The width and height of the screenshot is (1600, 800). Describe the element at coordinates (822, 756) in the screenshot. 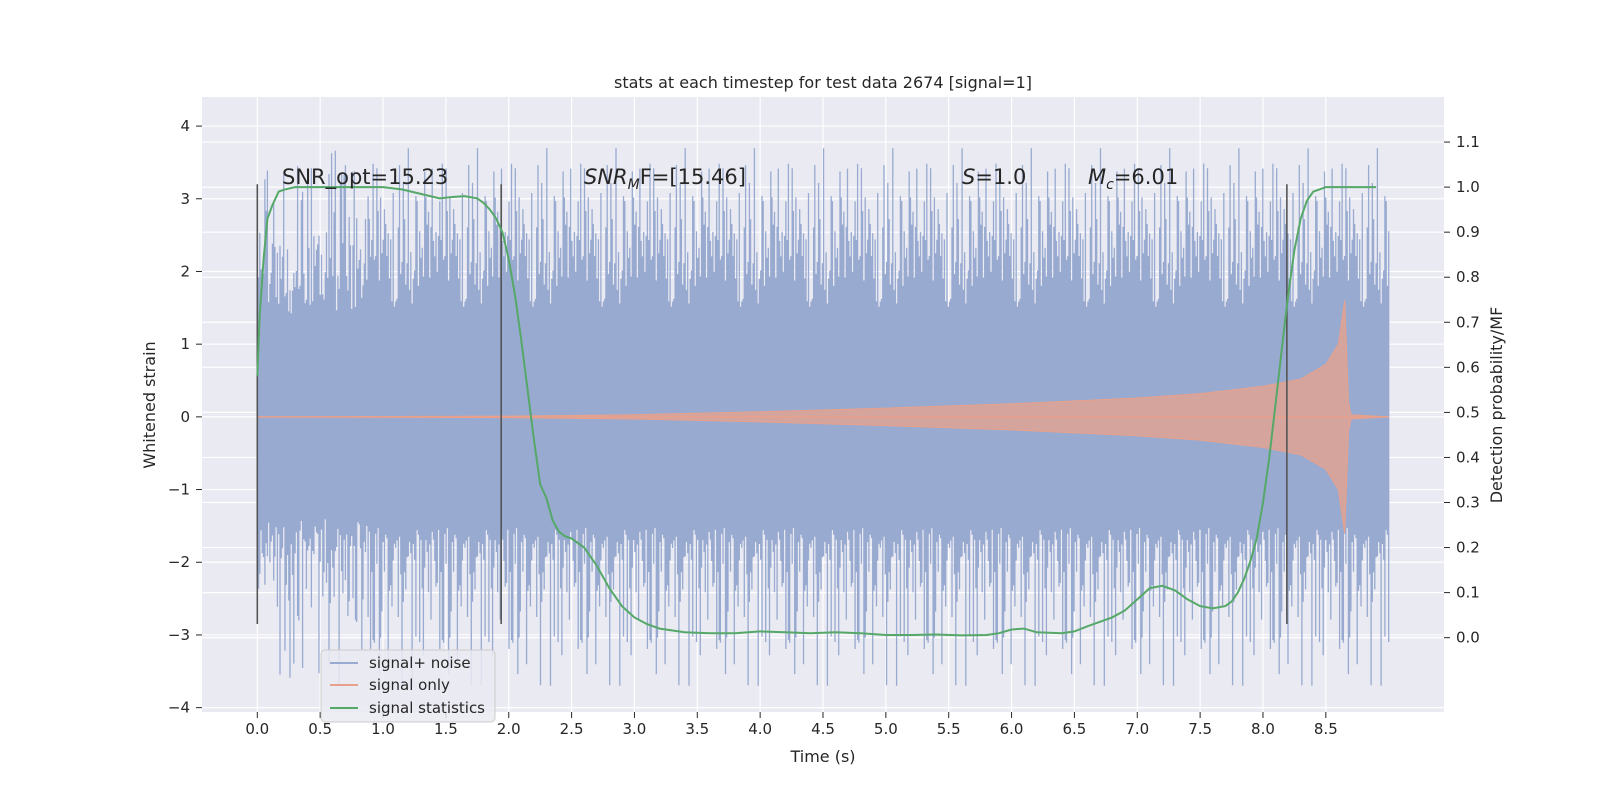

I see `x-axis-label: Time (s)` at that location.